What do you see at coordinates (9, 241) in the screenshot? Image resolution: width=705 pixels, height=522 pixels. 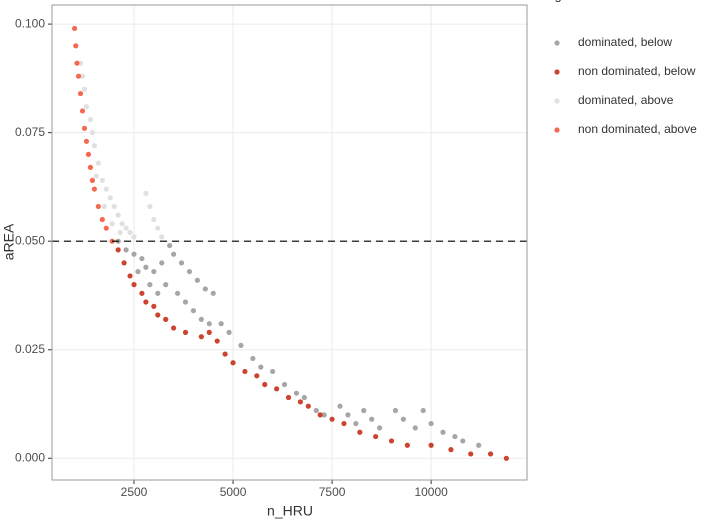 I see `y-axis-label: aREA` at bounding box center [9, 241].